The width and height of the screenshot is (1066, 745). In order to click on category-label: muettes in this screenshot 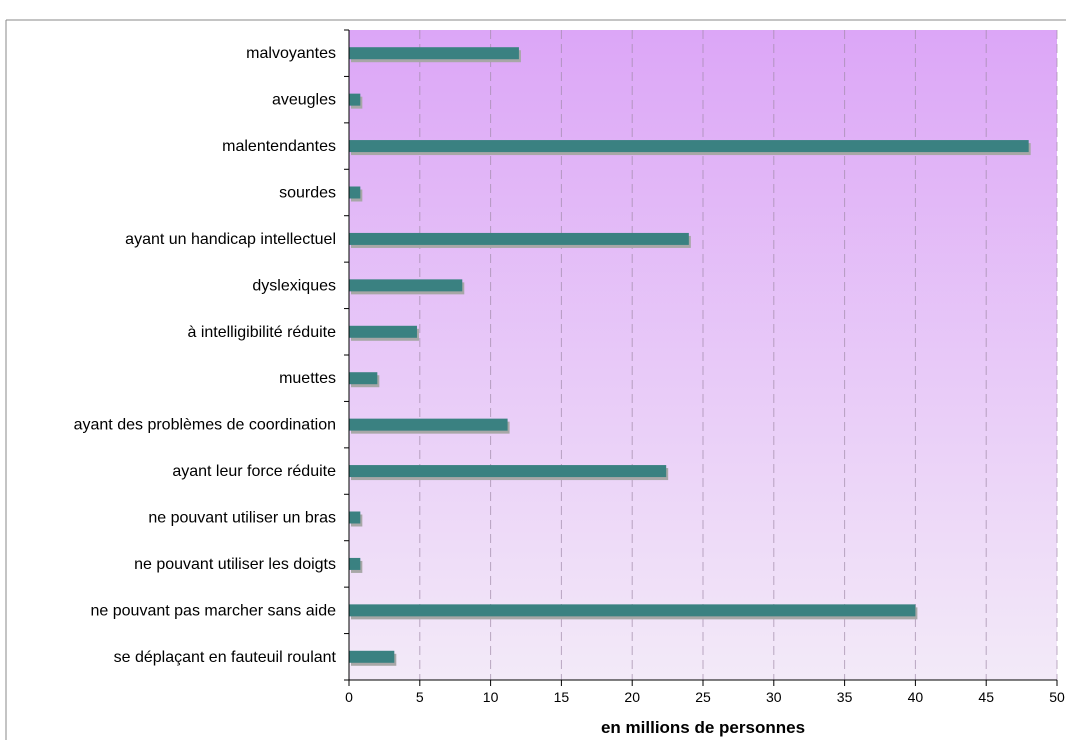, I will do `click(307, 378)`.